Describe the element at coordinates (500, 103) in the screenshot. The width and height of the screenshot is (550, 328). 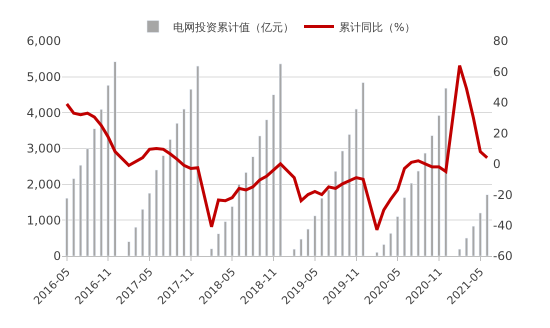
I see `y2-tick-label: 40` at that location.